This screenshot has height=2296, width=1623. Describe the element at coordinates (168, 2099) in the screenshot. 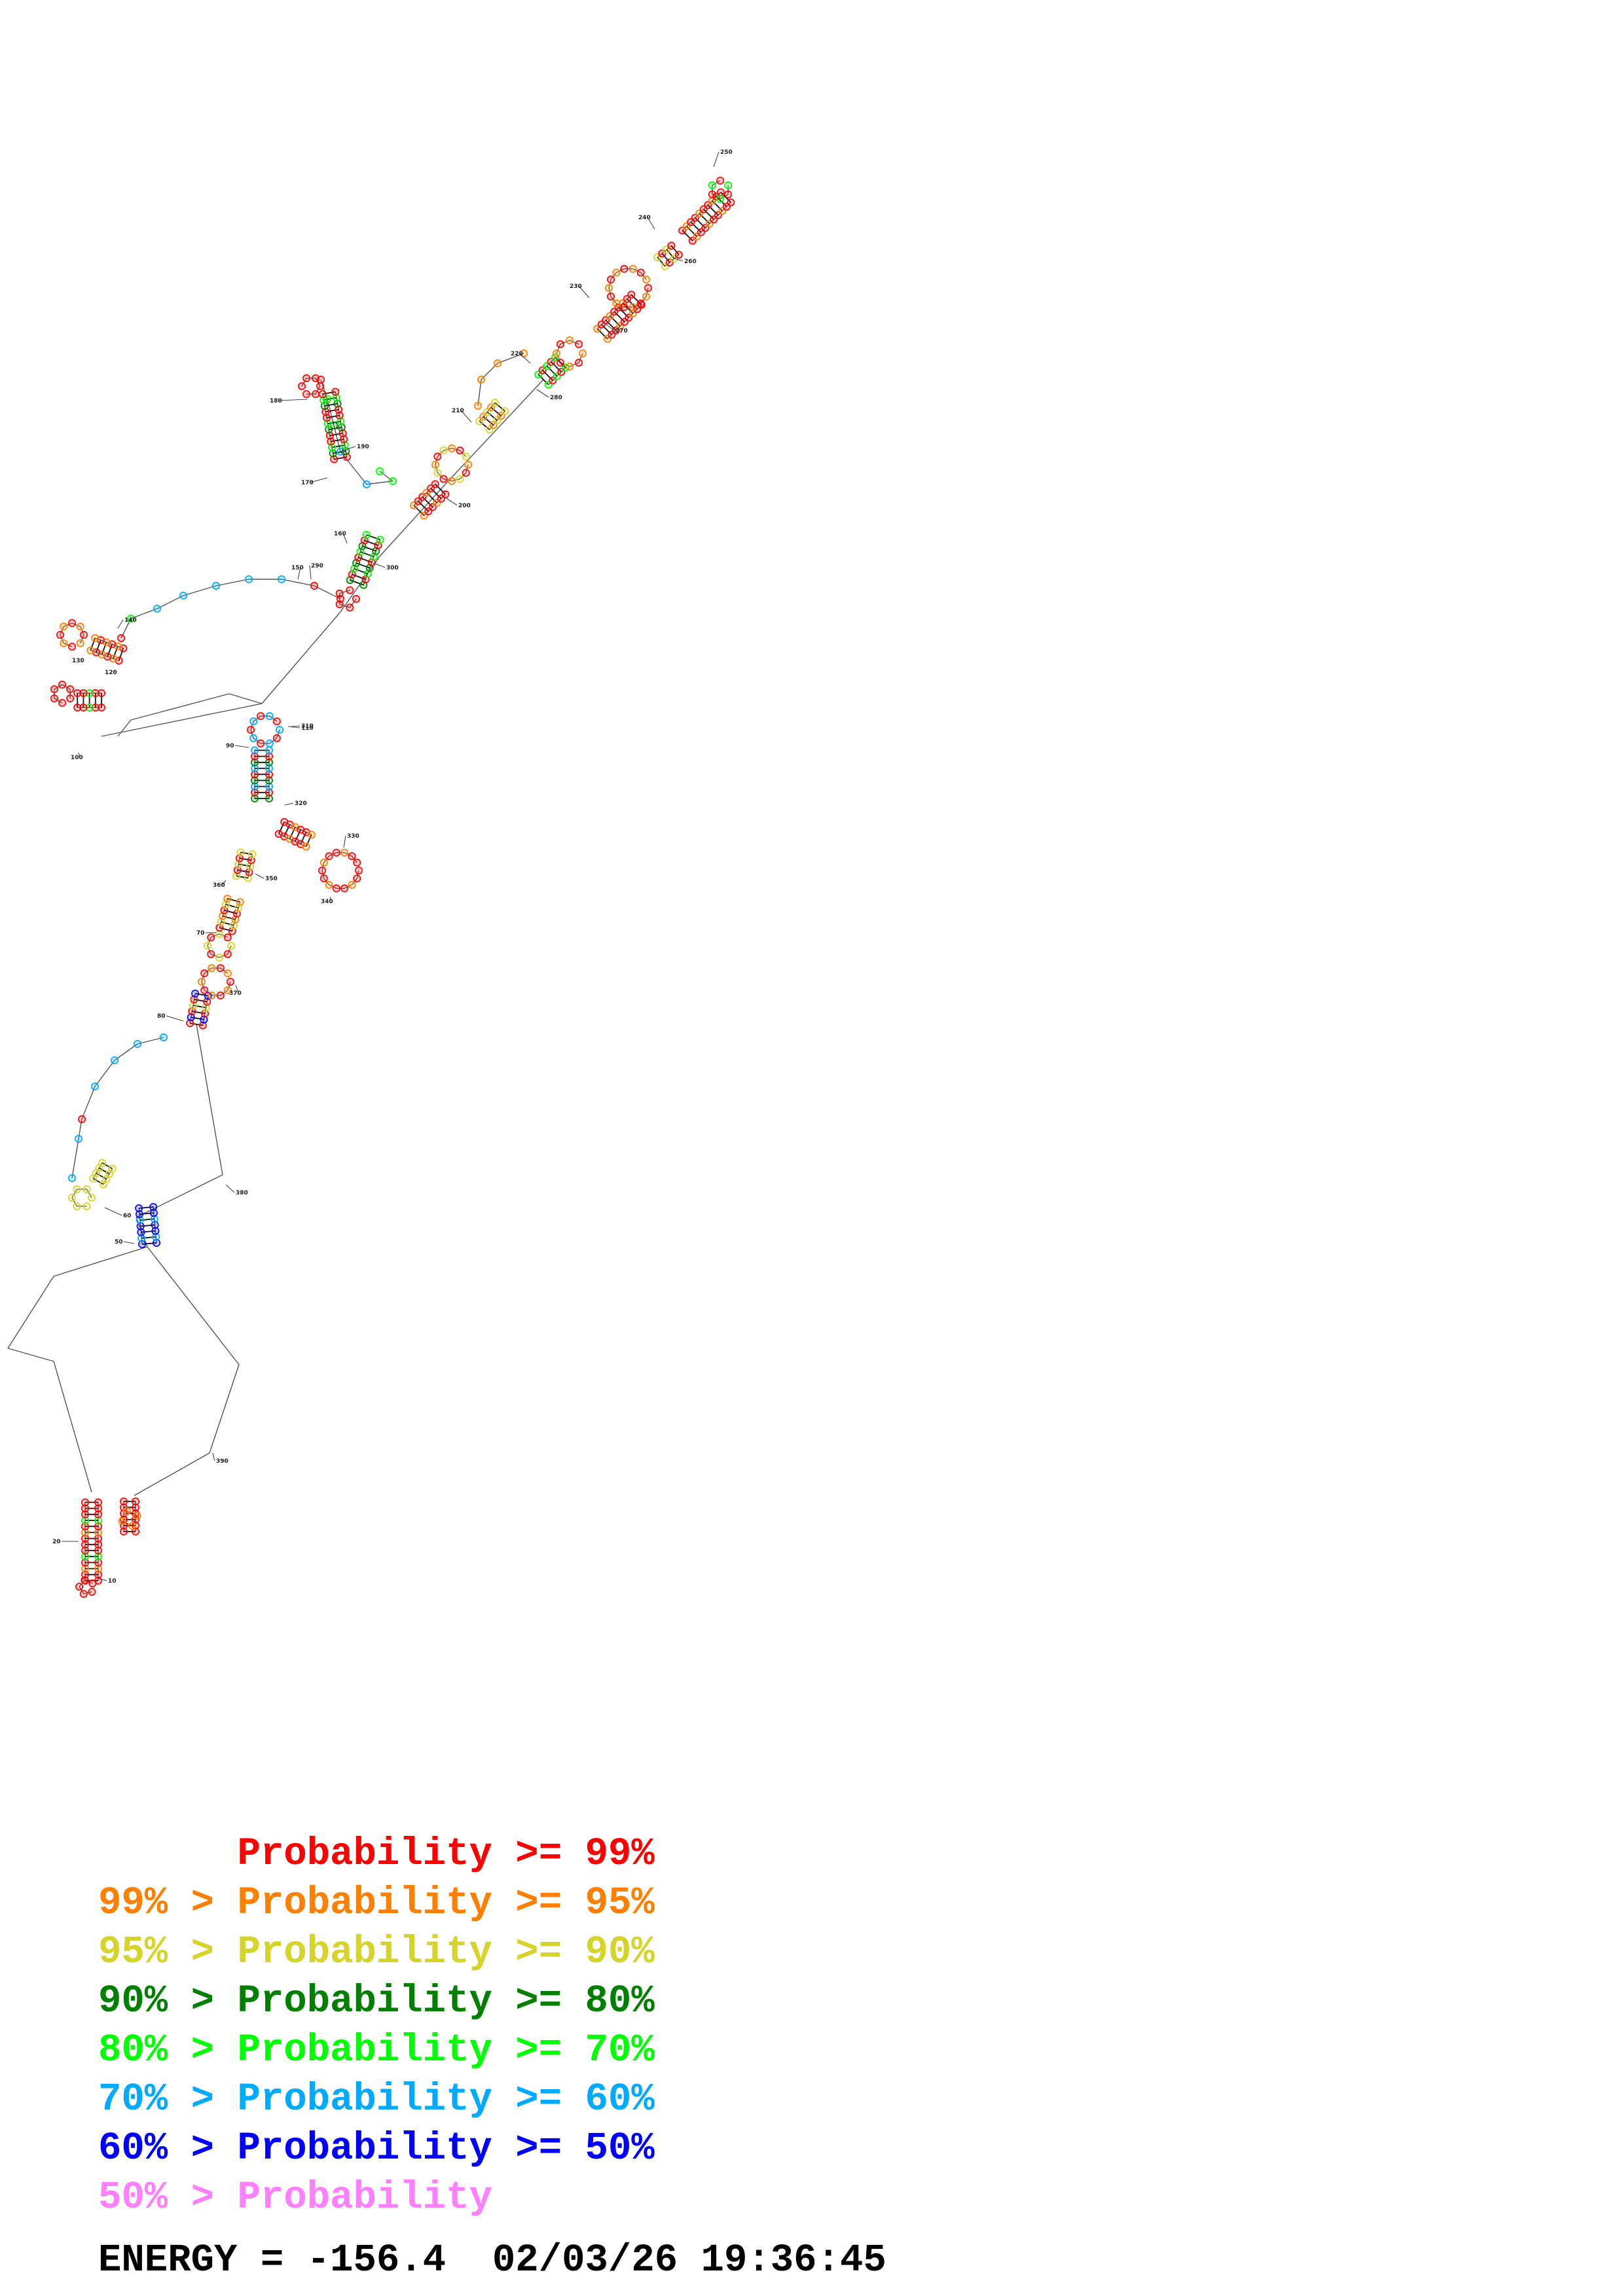

I see `legend-lead: 70% >` at that location.